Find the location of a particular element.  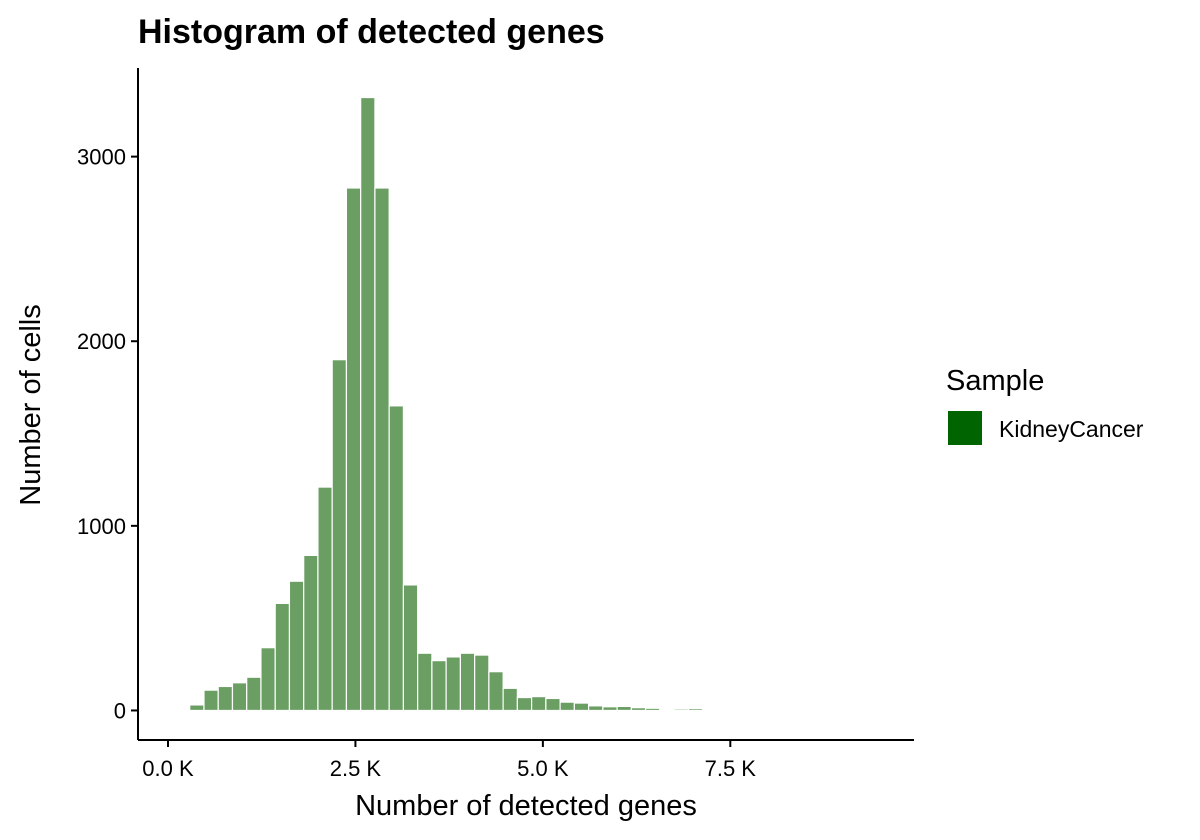

y-tick-label: 0 is located at coordinates (120, 710).